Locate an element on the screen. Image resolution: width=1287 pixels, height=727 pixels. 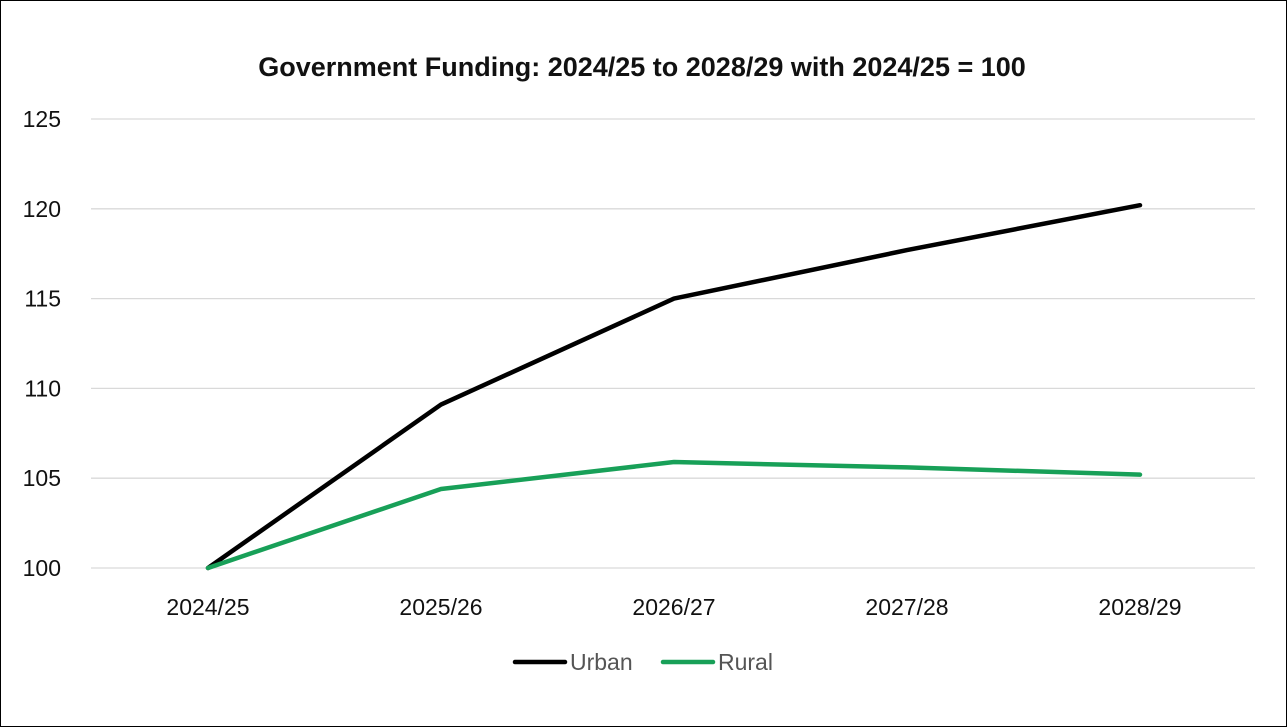
legend-label-urban: Urban is located at coordinates (601, 662).